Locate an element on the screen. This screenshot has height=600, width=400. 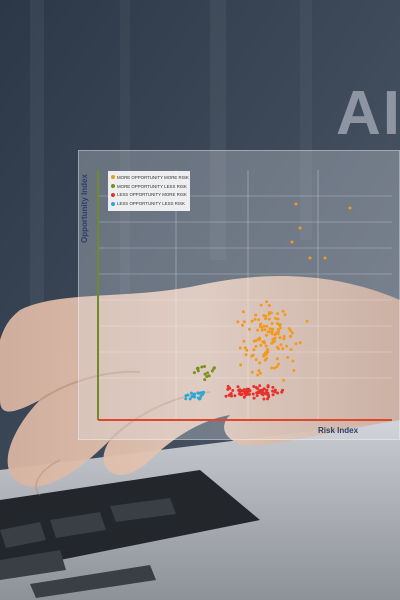
y-axis-label: Opportunity Index is located at coordinates (84, 209).